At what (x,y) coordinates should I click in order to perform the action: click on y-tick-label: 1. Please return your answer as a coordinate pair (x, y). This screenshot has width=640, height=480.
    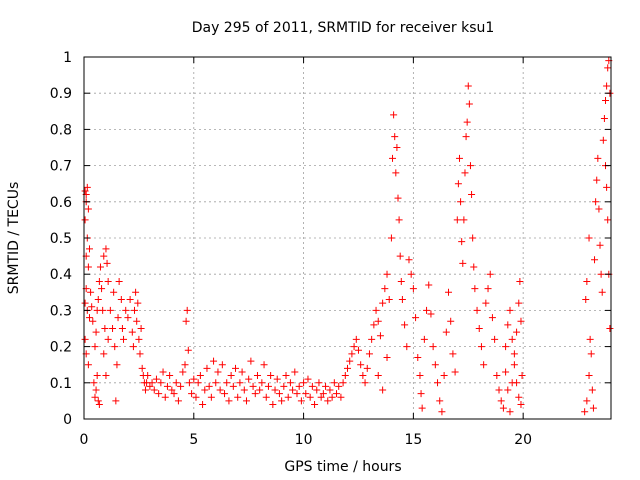
    Looking at the image, I should click on (67, 58).